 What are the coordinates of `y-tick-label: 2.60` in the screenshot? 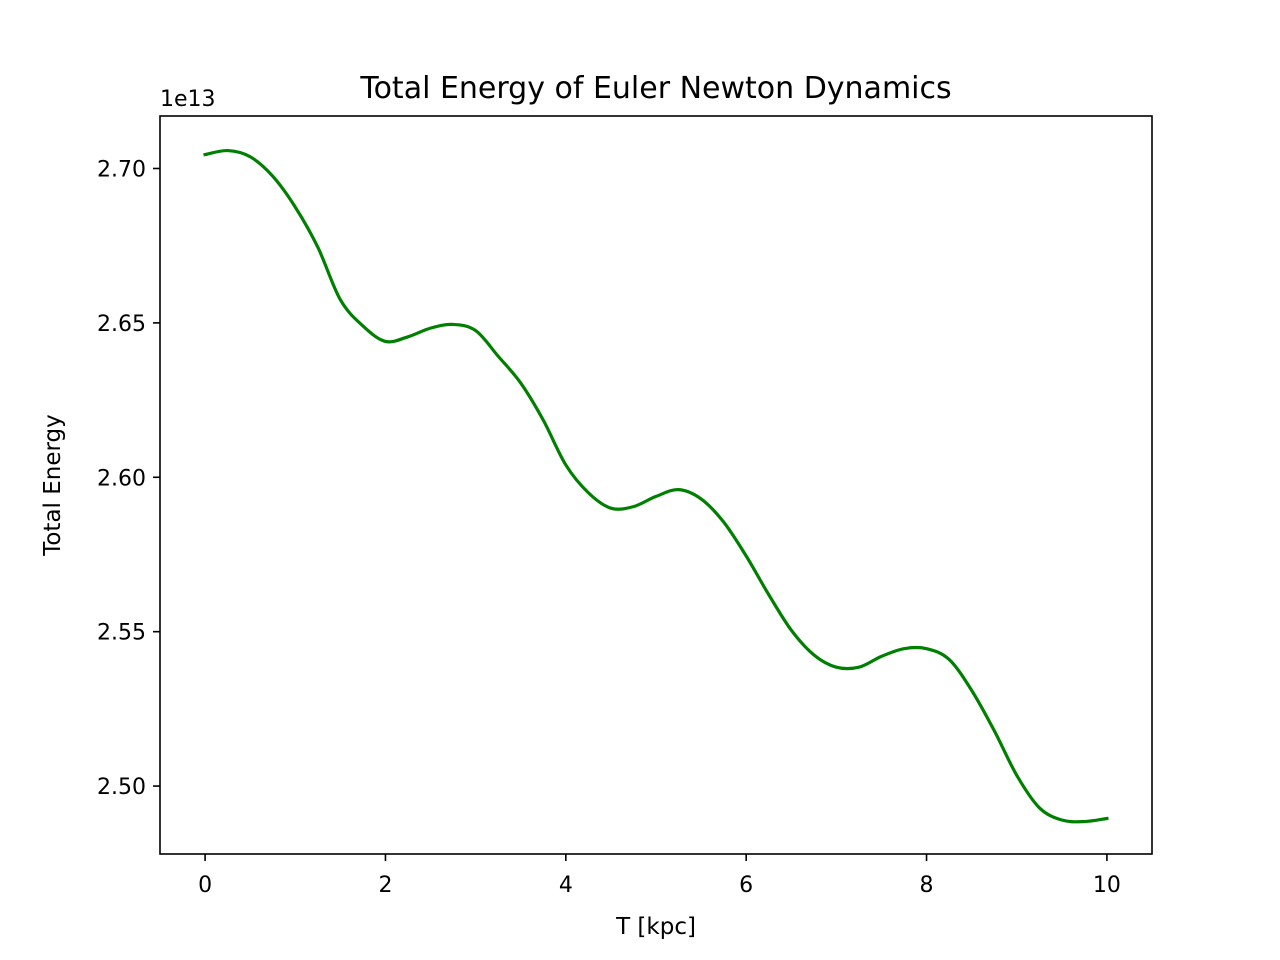 It's located at (121, 478).